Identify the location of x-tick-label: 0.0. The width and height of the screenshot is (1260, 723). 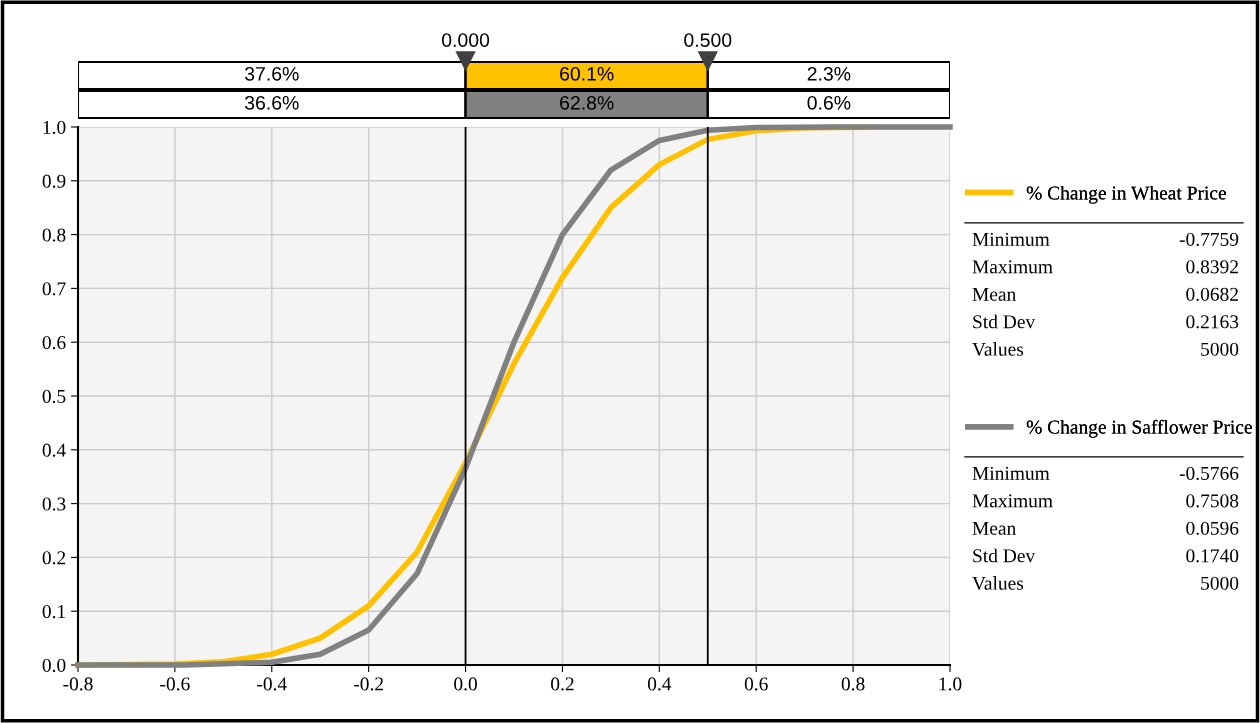
(465, 684).